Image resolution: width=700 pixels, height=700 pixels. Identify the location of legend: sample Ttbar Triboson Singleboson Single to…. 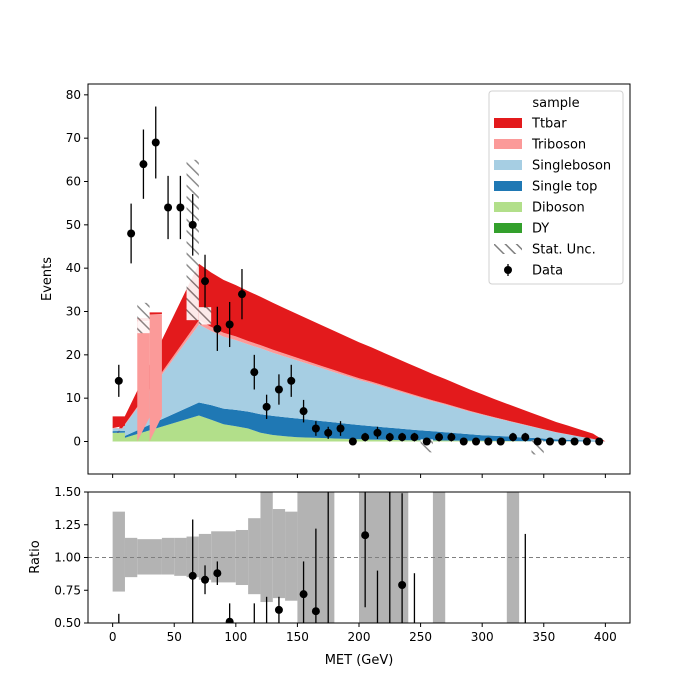
(556, 187).